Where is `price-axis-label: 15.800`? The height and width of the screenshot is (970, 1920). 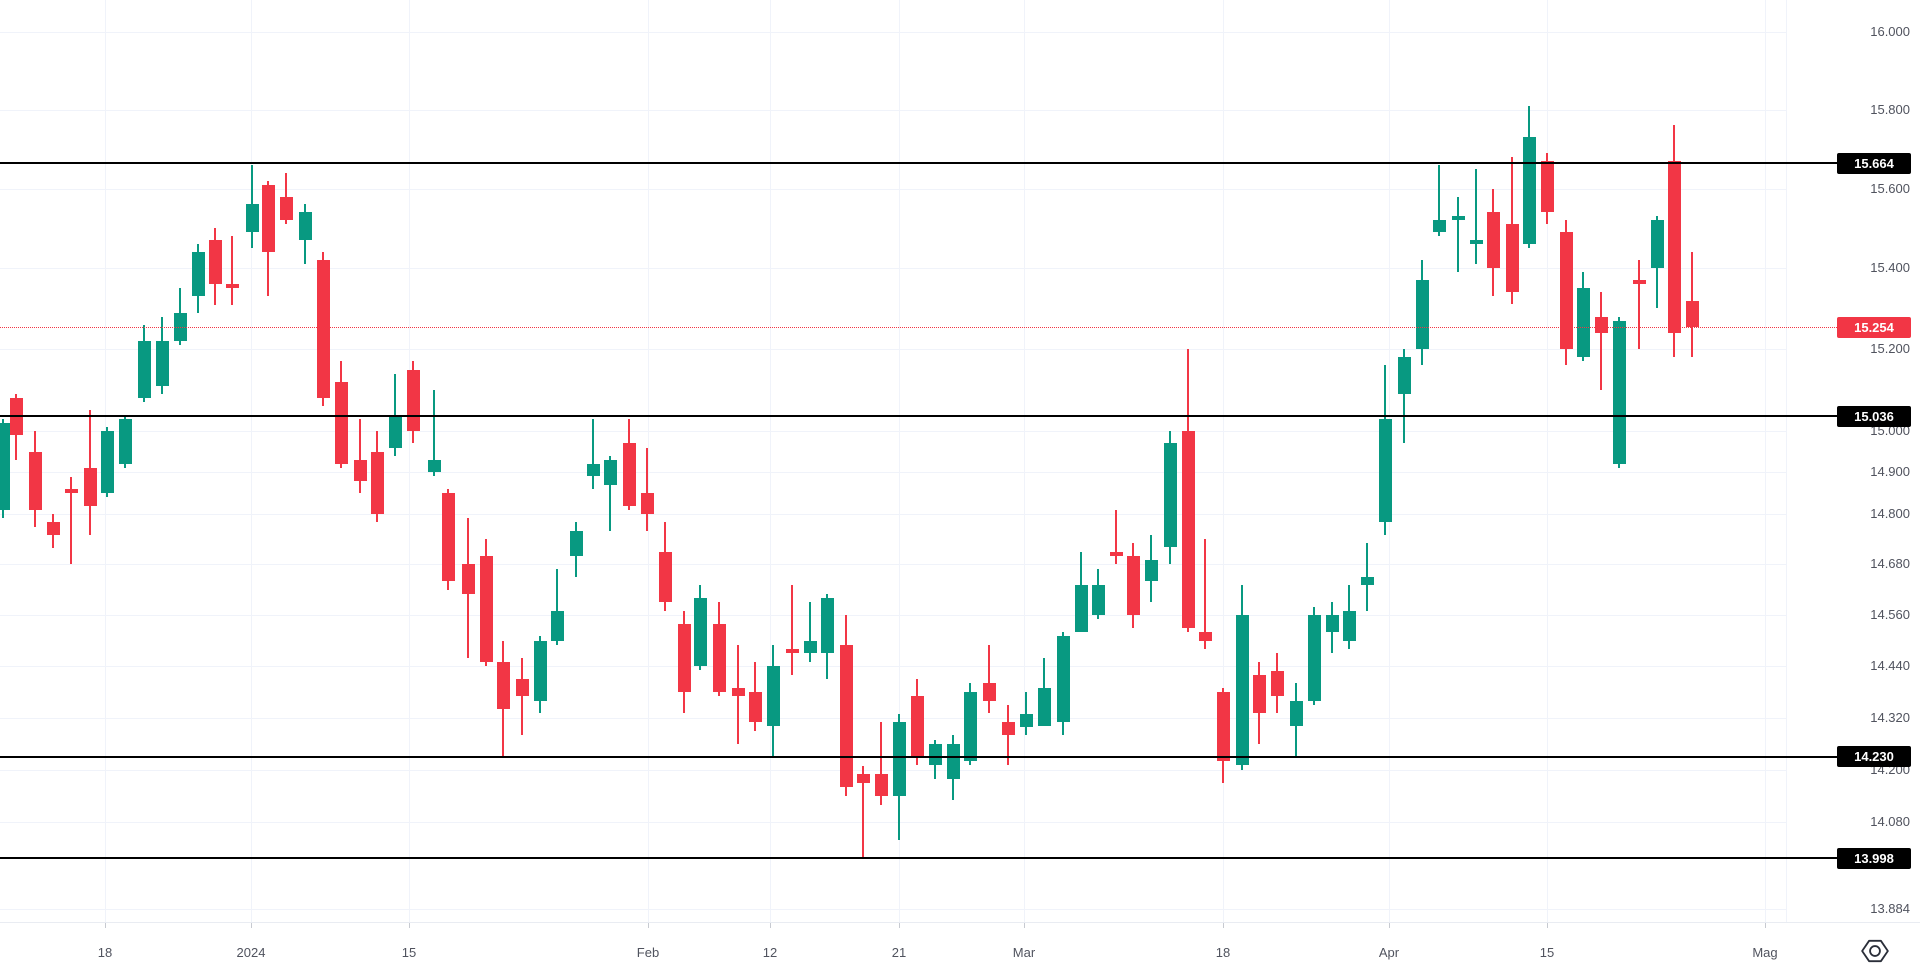 price-axis-label: 15.800 is located at coordinates (1890, 109).